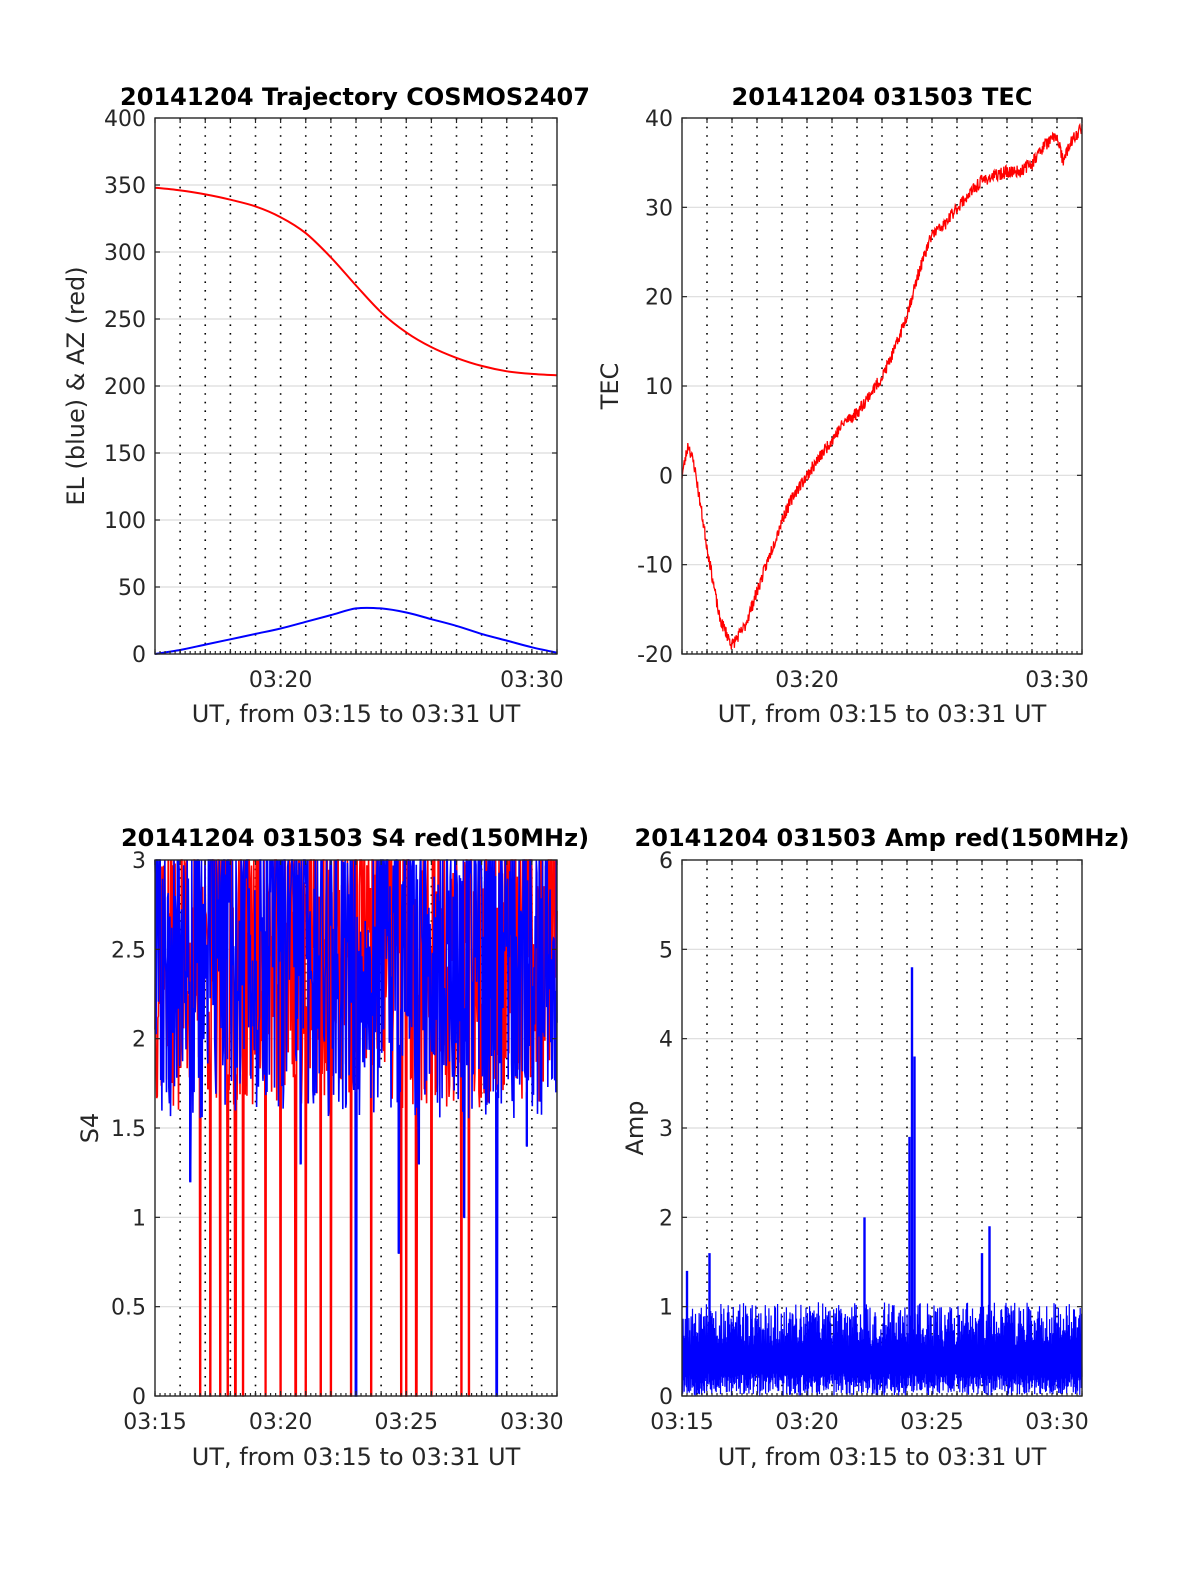 The width and height of the screenshot is (1200, 1575). I want to click on tec-y-tick-label: 0, so click(666, 476).